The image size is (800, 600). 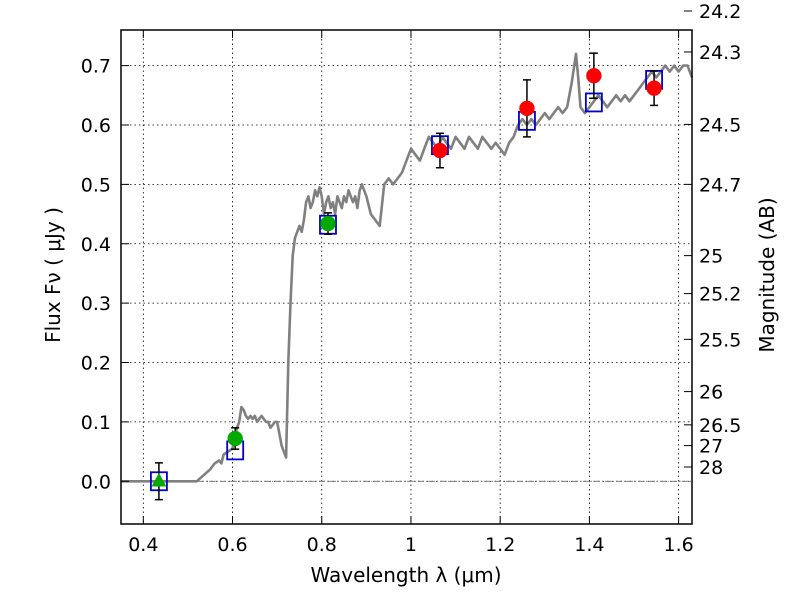 I want to click on x-tick-label: 1.4, so click(x=589, y=545).